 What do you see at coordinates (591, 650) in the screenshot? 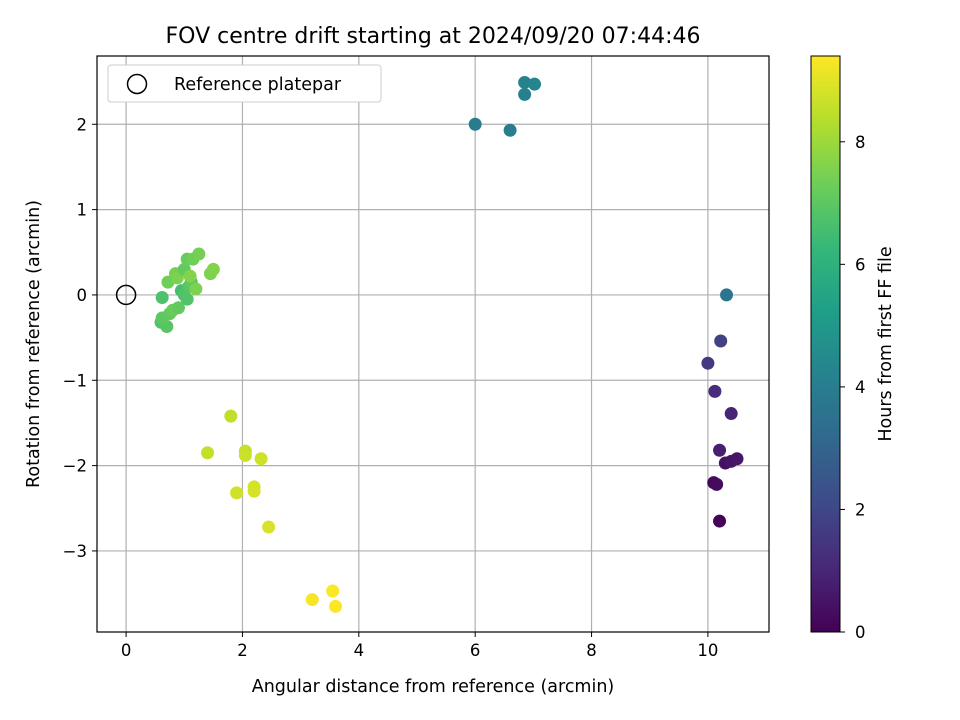
I see `x-tick-label: 8` at bounding box center [591, 650].